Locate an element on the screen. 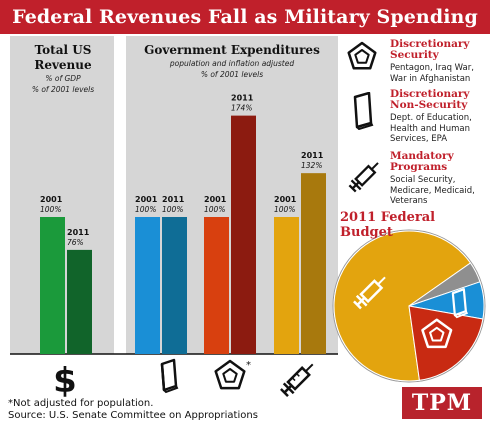  legend-security-desc: Pentagon, Iraq War, War in Afghanistan is located at coordinates (432, 73).